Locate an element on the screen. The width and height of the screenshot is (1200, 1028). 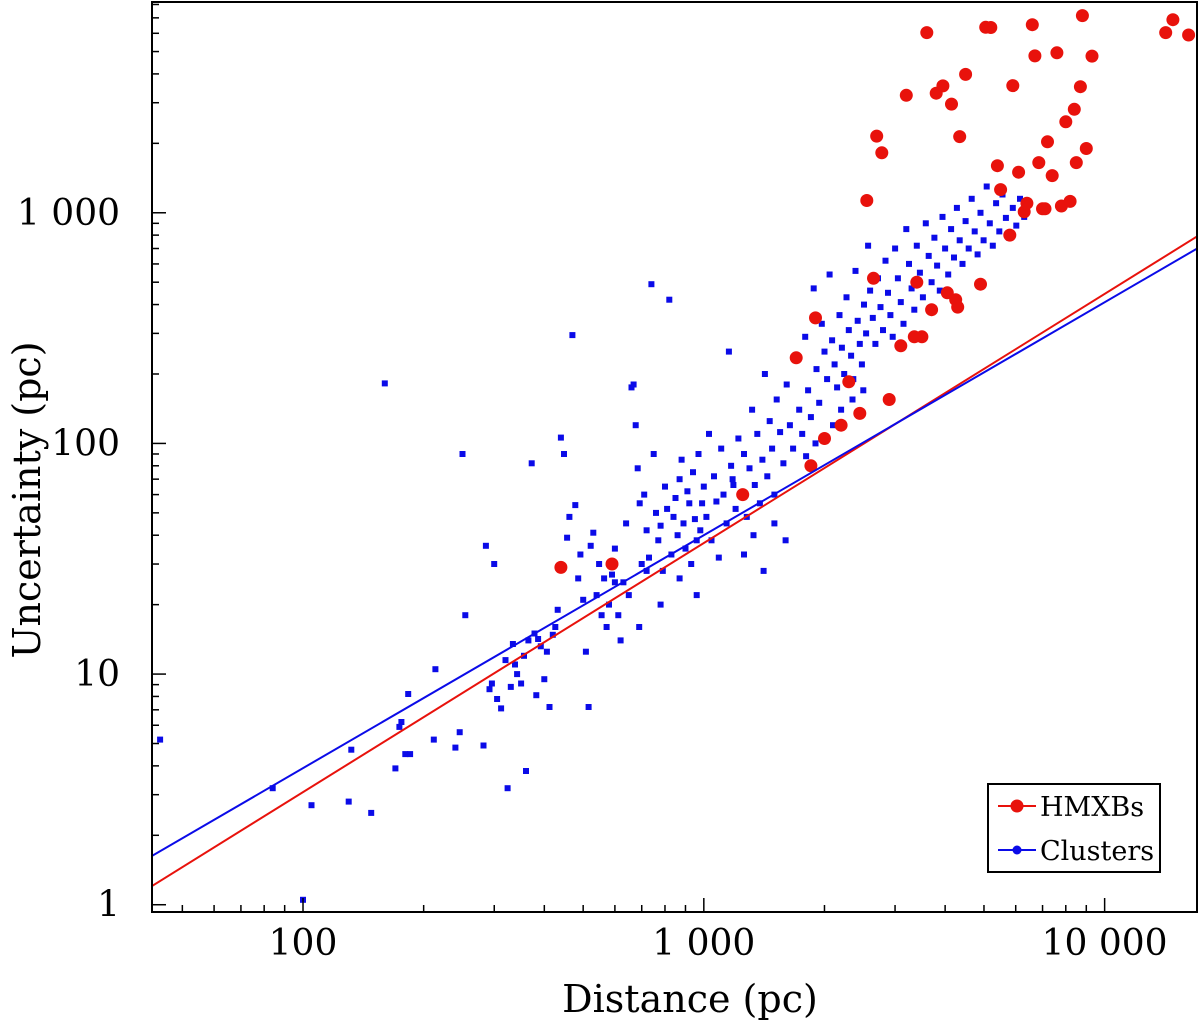
x-tick-label: 10 000 is located at coordinates (1105, 943).